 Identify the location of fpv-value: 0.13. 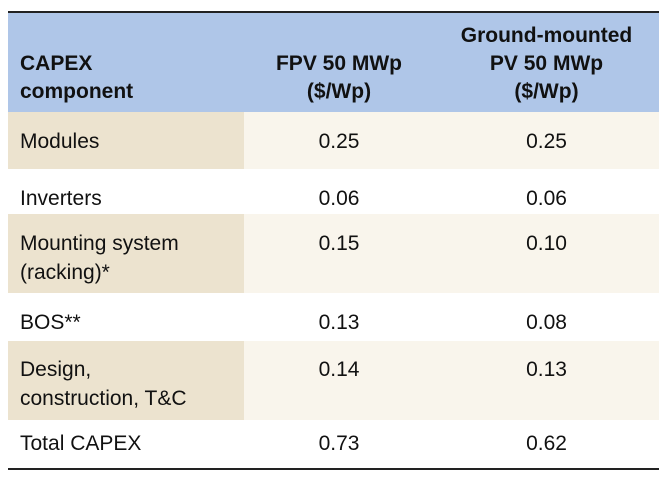
(339, 317).